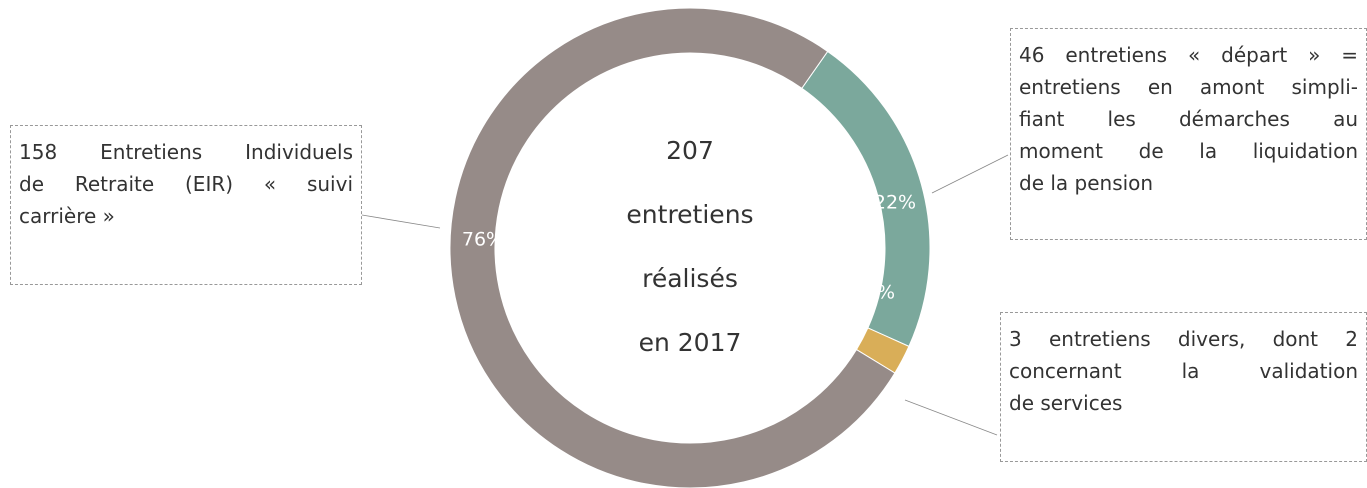 The height and width of the screenshot is (488, 1367). What do you see at coordinates (1066, 403) in the screenshot?
I see `annotation-line: de services` at bounding box center [1066, 403].